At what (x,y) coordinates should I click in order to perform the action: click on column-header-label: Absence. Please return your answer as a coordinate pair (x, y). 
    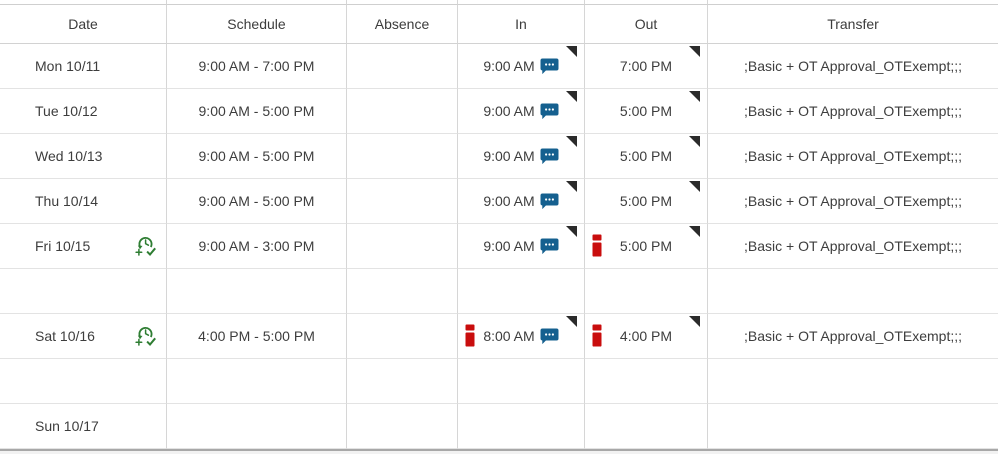
    Looking at the image, I should click on (402, 24).